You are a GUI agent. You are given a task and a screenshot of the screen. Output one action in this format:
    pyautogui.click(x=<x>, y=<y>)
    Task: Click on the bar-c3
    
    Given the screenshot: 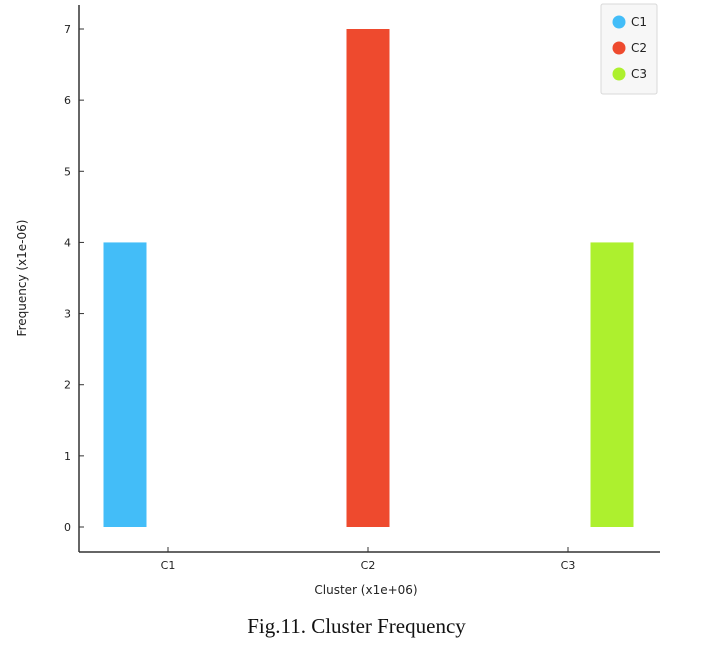 What is the action you would take?
    pyautogui.click(x=612, y=384)
    